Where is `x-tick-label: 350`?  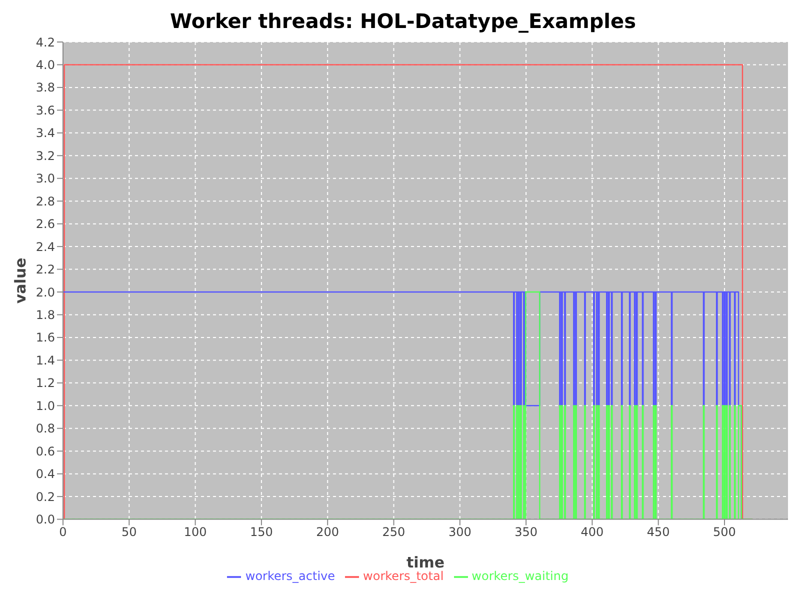 x-tick-label: 350 is located at coordinates (526, 531).